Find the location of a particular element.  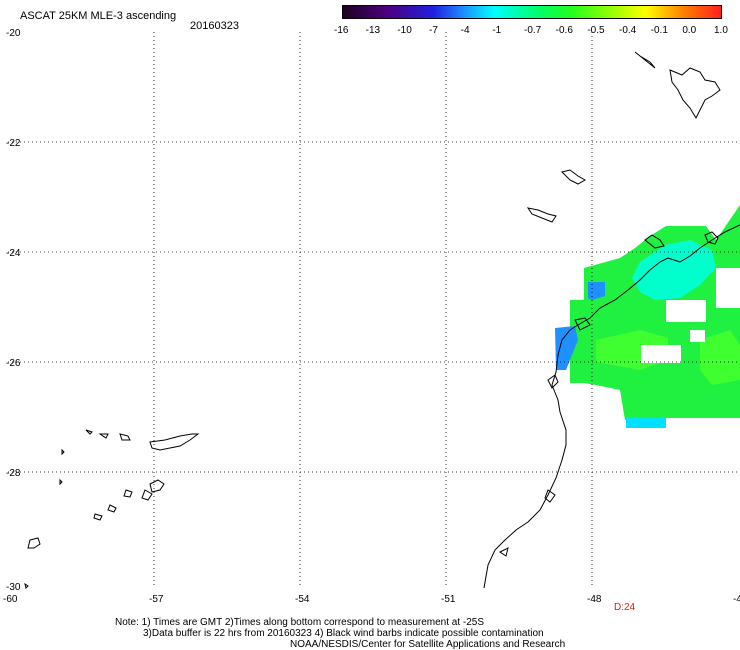

map-date: 20160323 is located at coordinates (214, 26).